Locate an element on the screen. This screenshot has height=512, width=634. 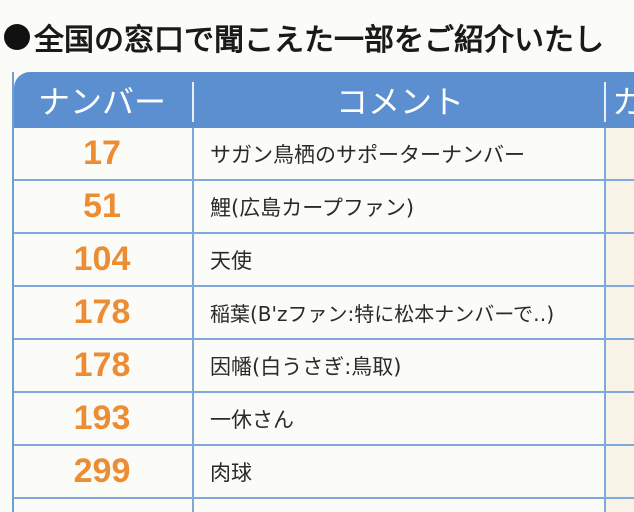
table-row: 193 一休さん is located at coordinates (324, 419).